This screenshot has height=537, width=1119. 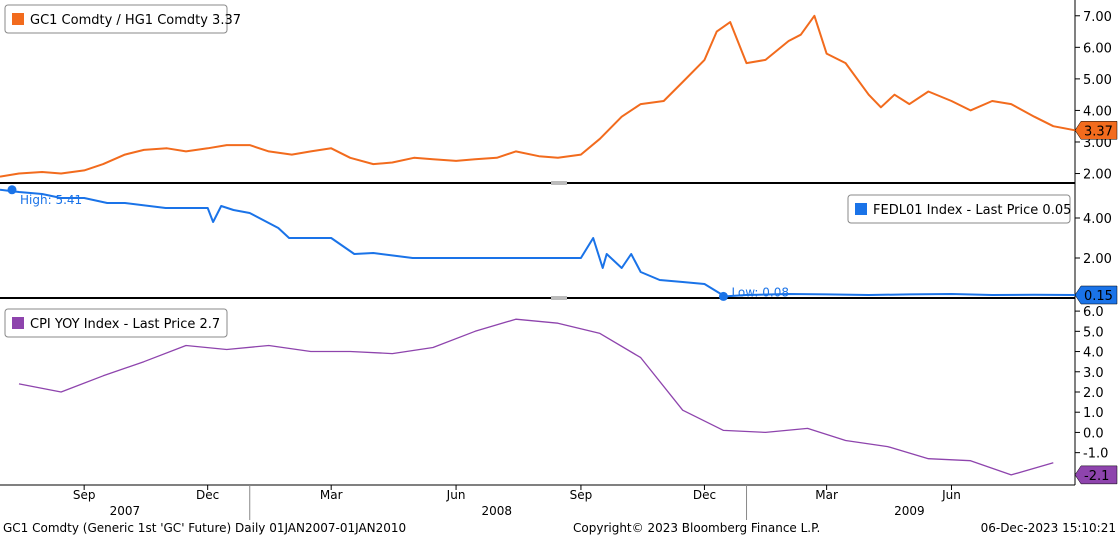 What do you see at coordinates (18, 323) in the screenshot?
I see `legend-cpi-yoy-swatch` at bounding box center [18, 323].